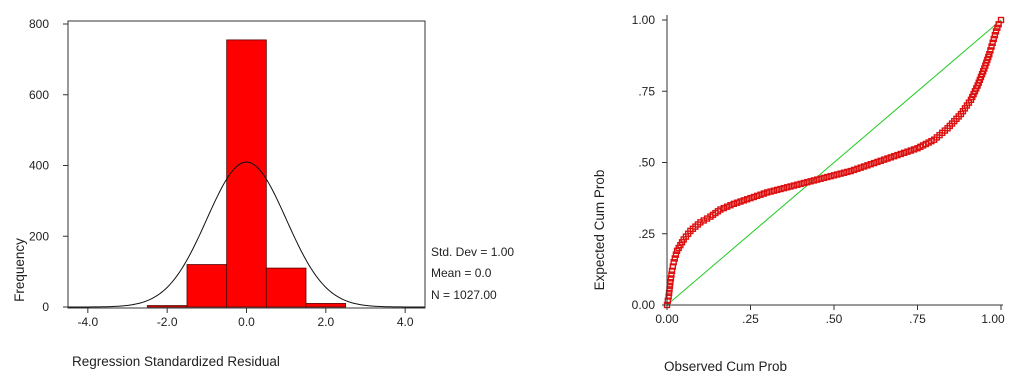  I want to click on pp-plot-y-tick-label: 1.00, so click(644, 20).